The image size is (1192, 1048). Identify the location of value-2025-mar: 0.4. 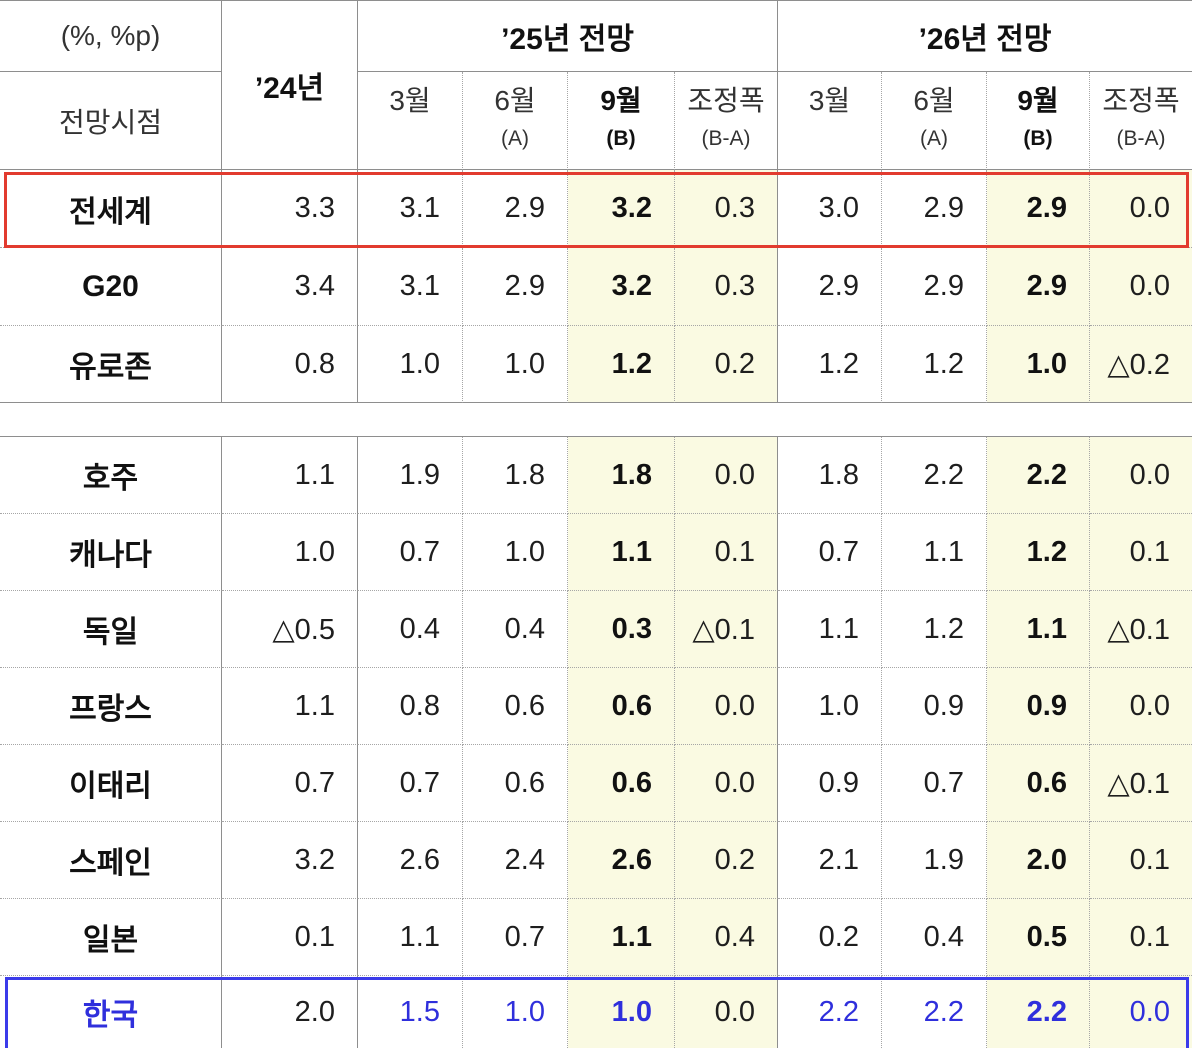
(410, 629).